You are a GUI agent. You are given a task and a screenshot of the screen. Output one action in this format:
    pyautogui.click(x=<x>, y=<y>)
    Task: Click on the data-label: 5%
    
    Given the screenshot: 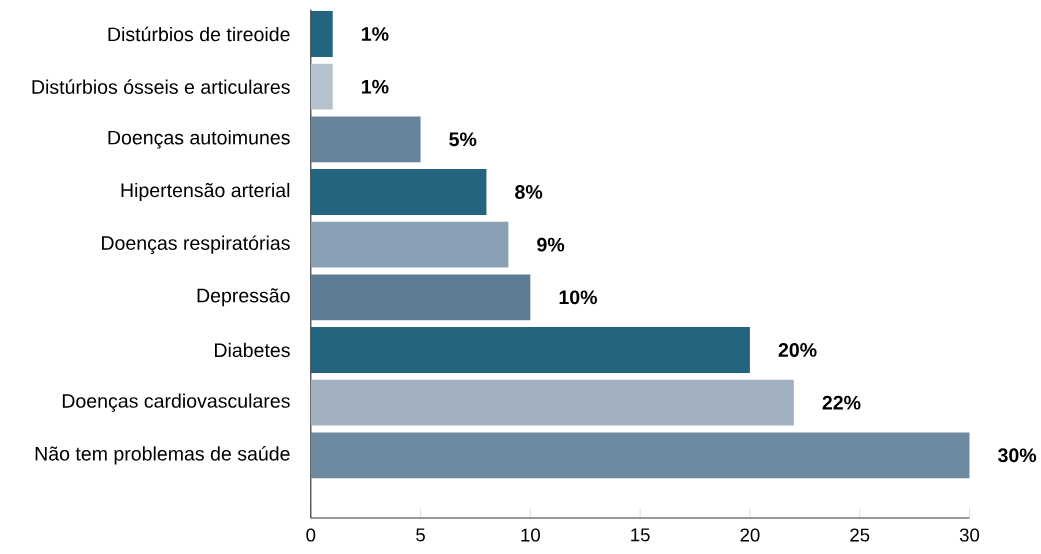 What is the action you would take?
    pyautogui.click(x=463, y=139)
    